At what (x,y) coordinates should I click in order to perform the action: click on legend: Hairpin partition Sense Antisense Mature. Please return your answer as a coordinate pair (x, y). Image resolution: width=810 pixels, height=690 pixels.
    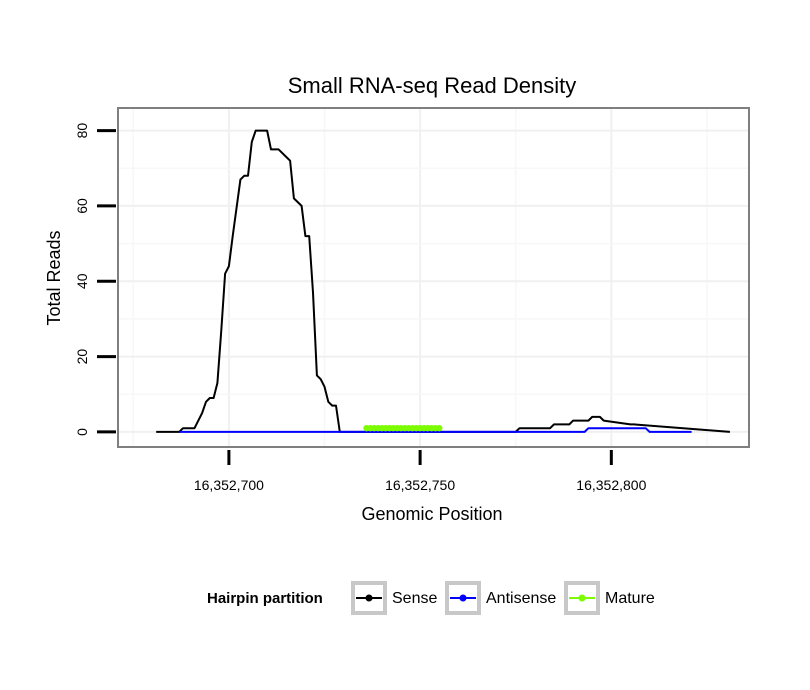
    Looking at the image, I should click on (431, 598).